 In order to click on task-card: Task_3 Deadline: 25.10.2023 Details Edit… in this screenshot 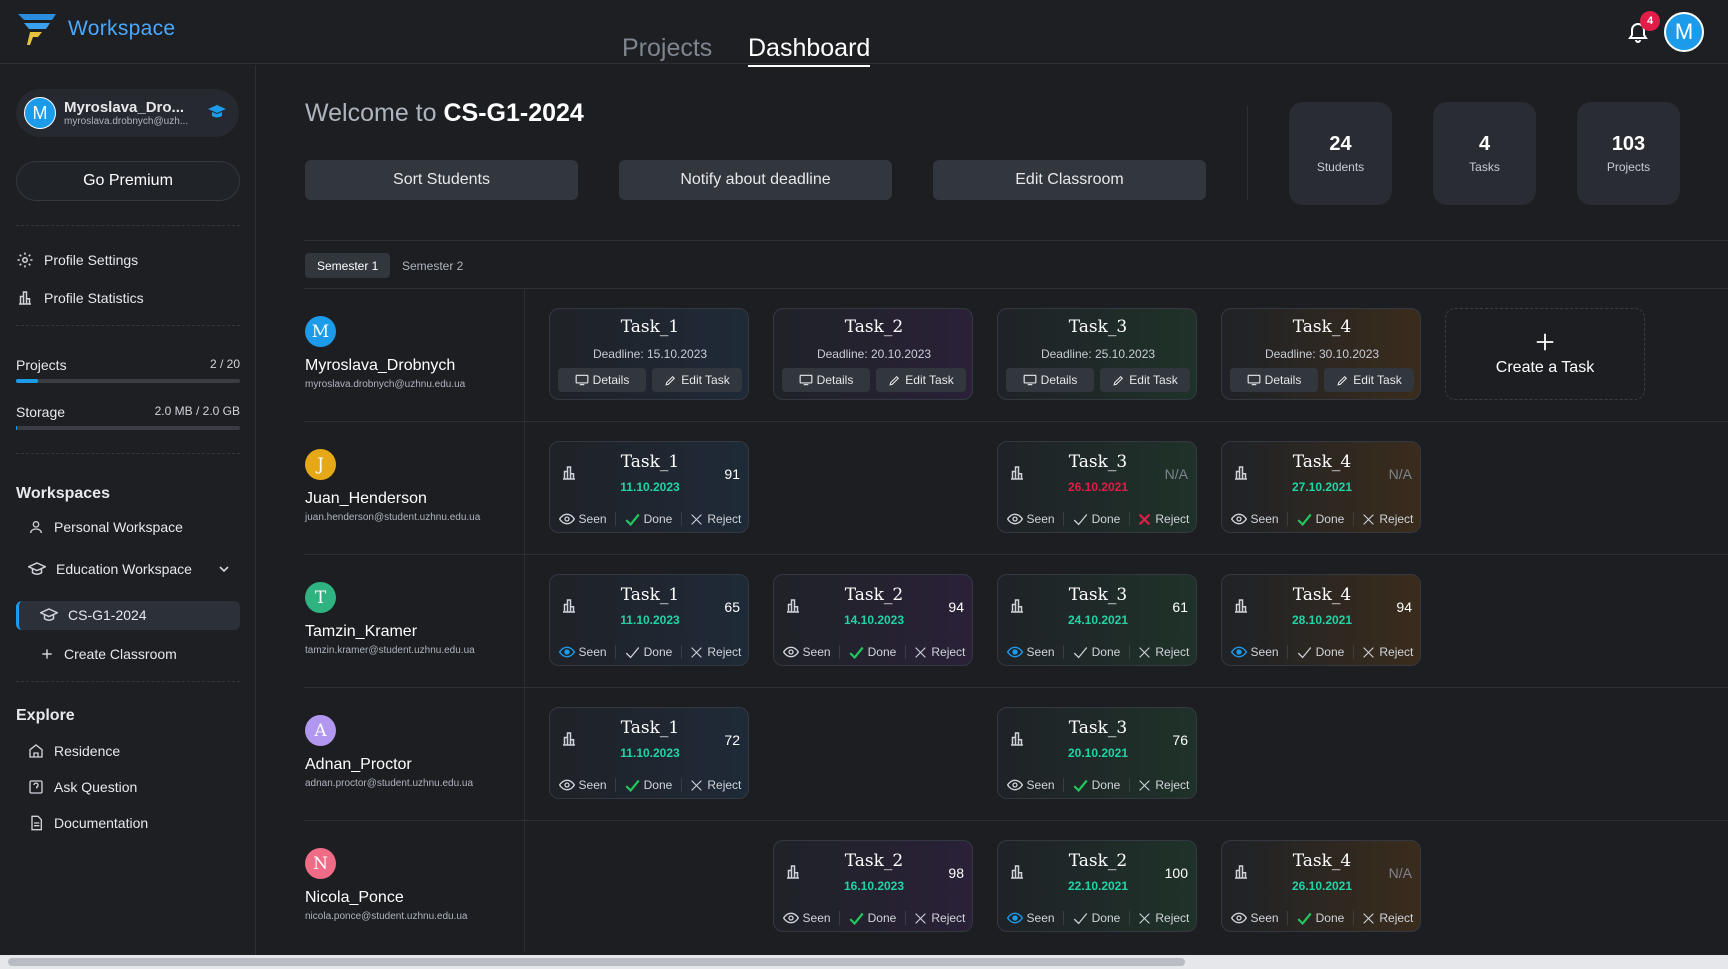, I will do `click(1097, 354)`.